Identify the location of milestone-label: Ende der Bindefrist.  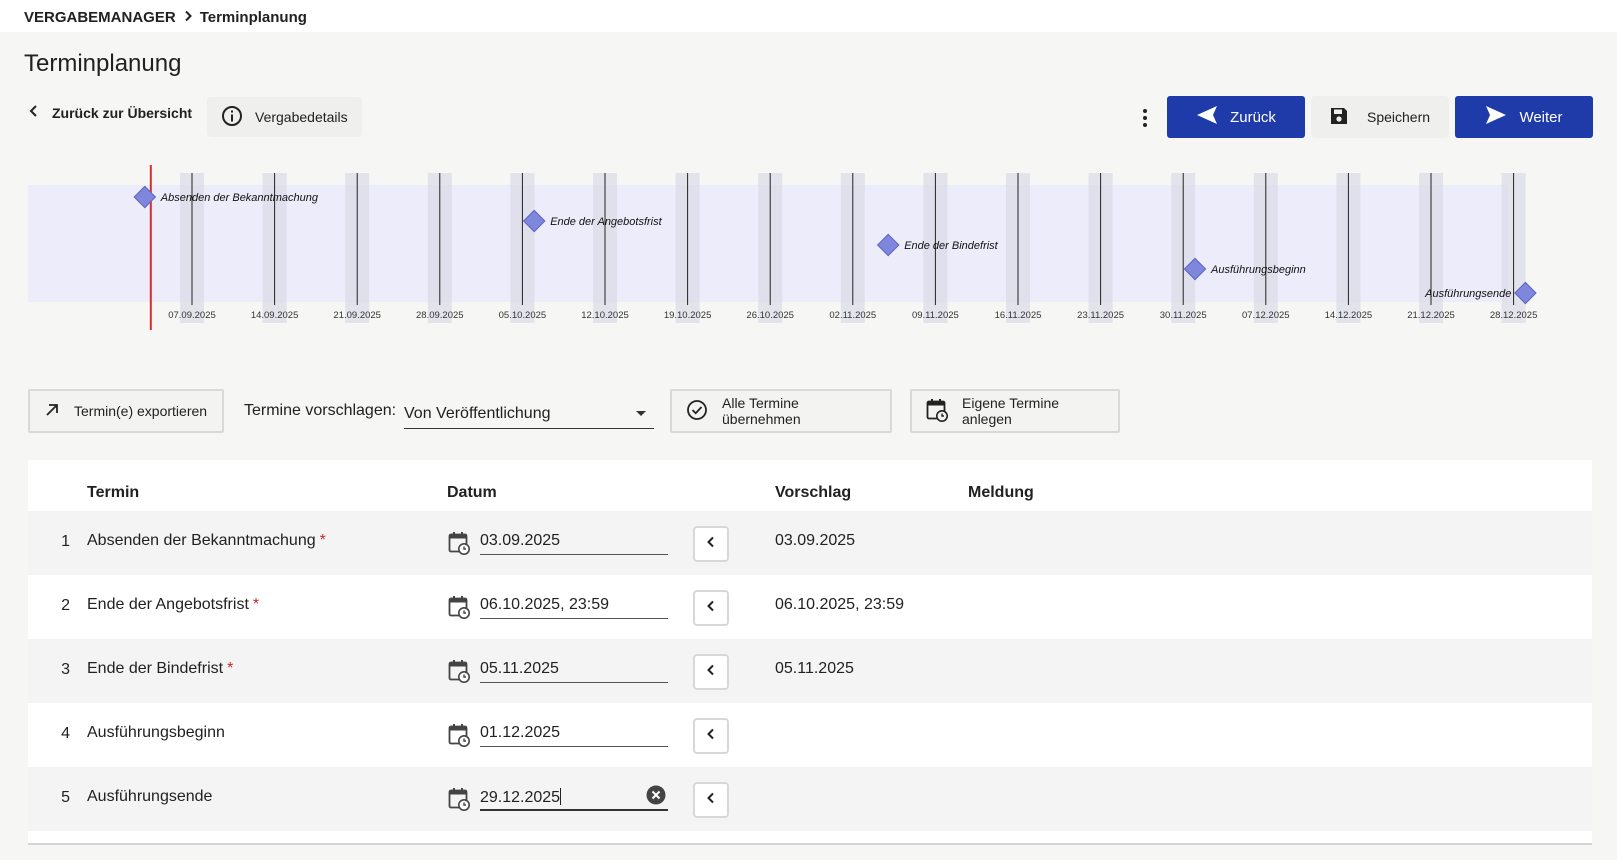
(951, 246).